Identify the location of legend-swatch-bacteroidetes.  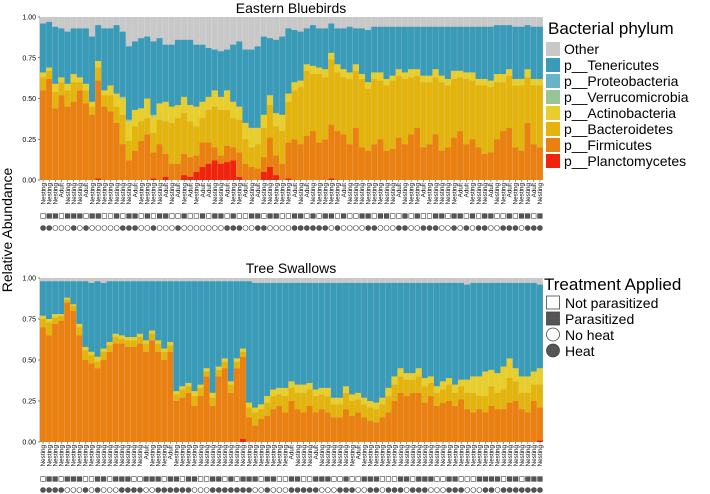
(553, 129).